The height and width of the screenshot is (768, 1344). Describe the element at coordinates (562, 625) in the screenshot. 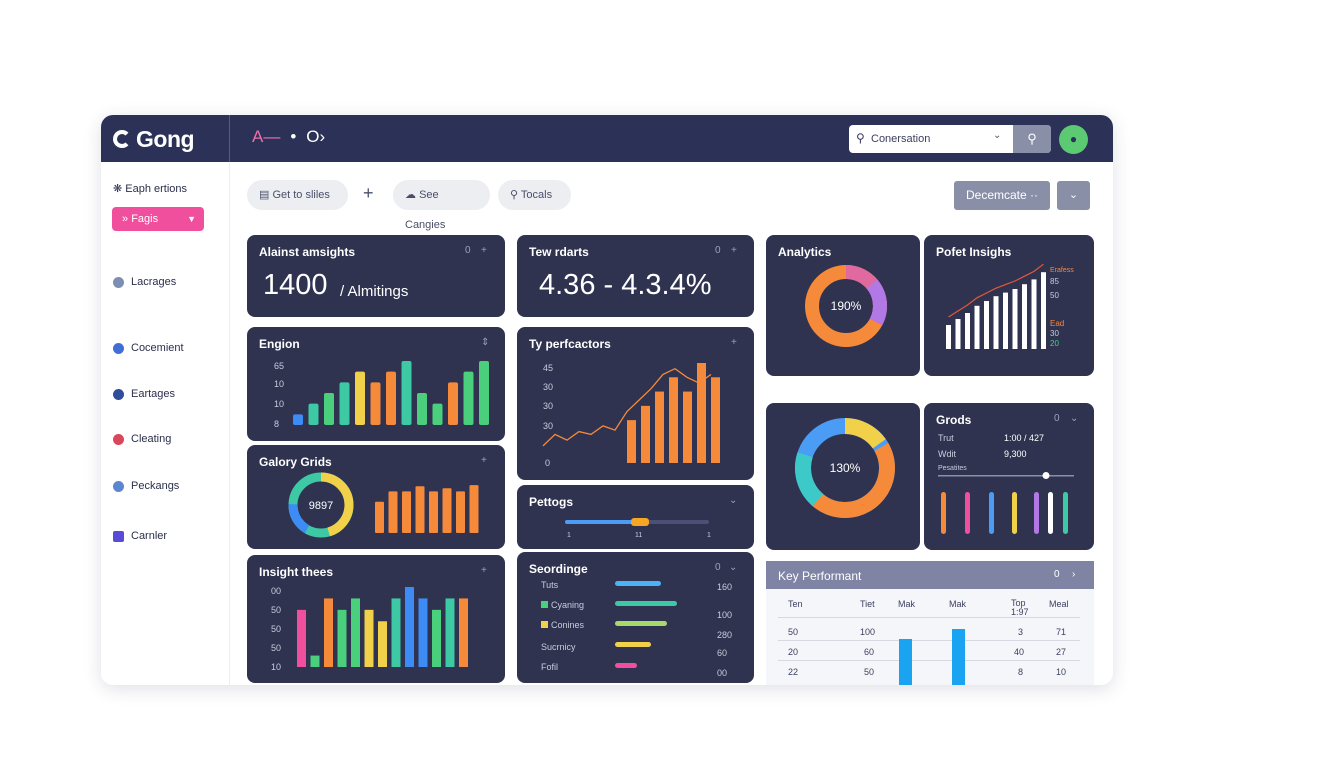

I see `row-label: Conines` at that location.